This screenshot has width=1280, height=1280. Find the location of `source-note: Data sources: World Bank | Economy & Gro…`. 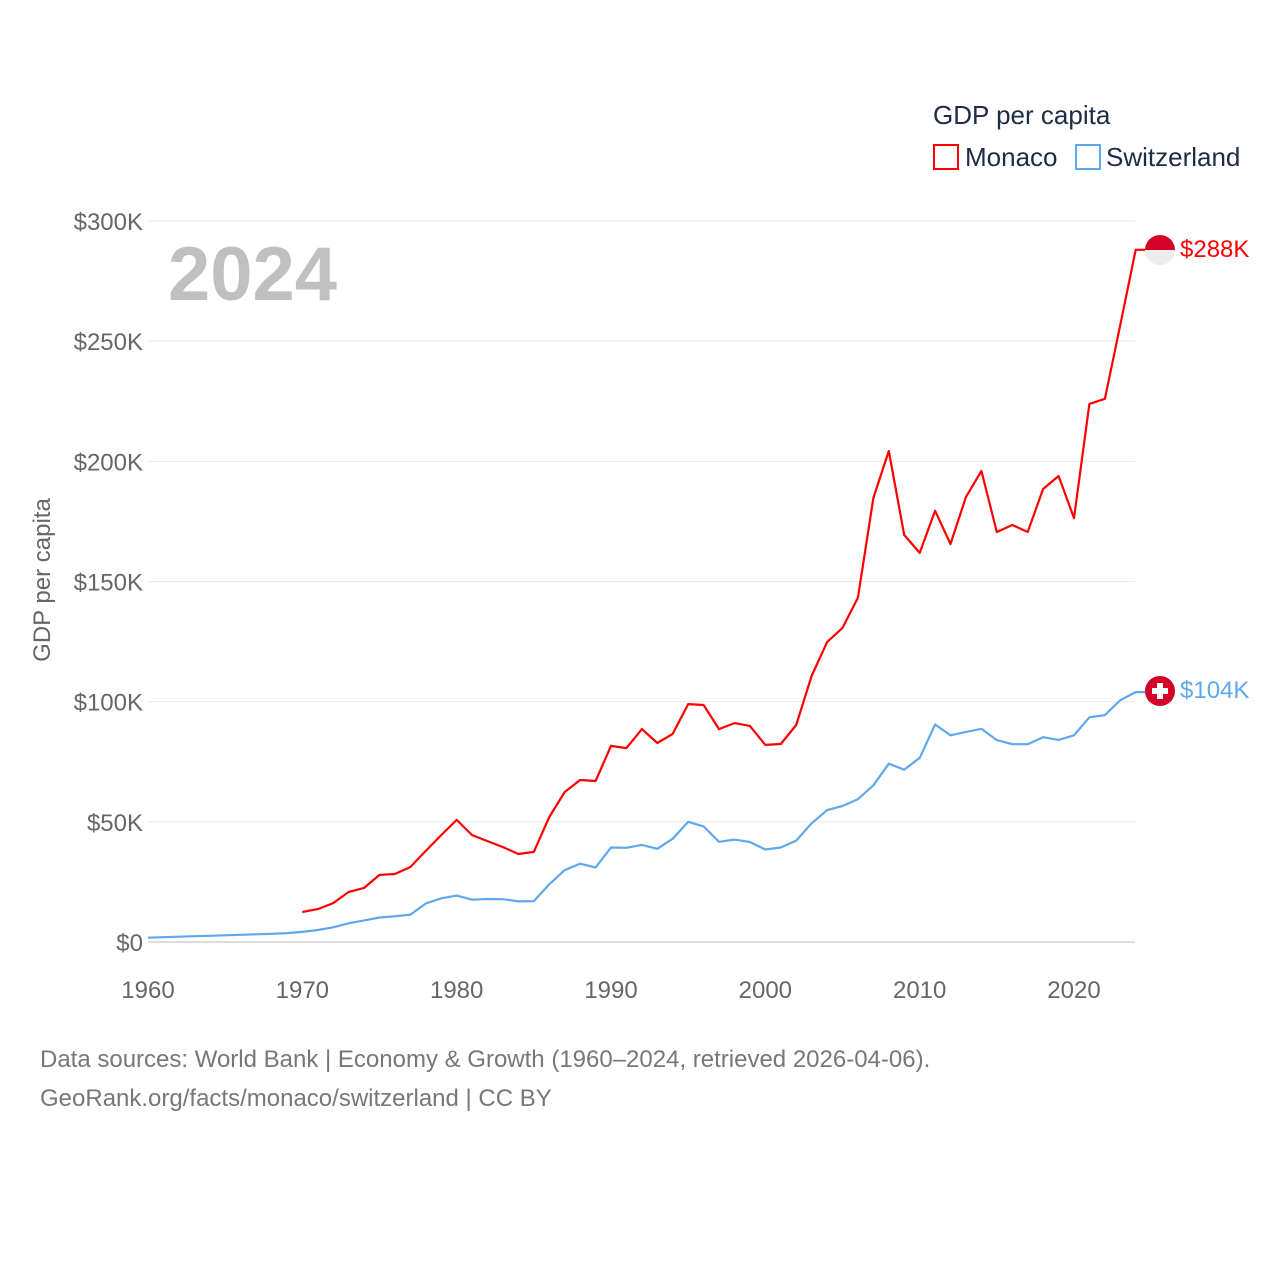

source-note: Data sources: World Bank | Economy & Gro… is located at coordinates (485, 1059).